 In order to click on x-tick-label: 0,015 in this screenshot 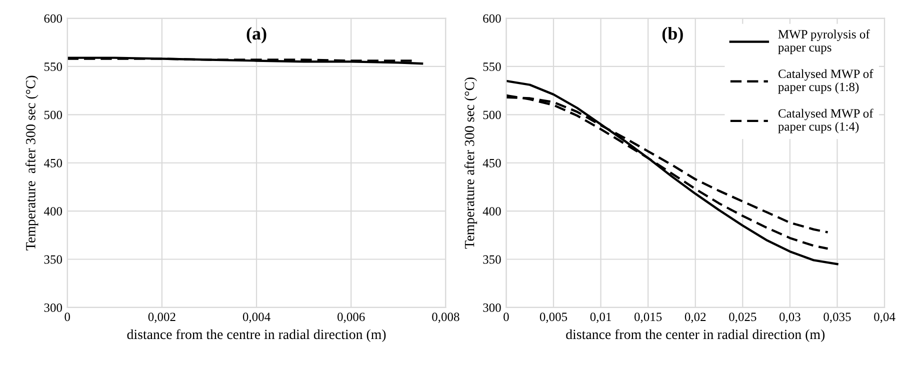, I will do `click(648, 317)`.